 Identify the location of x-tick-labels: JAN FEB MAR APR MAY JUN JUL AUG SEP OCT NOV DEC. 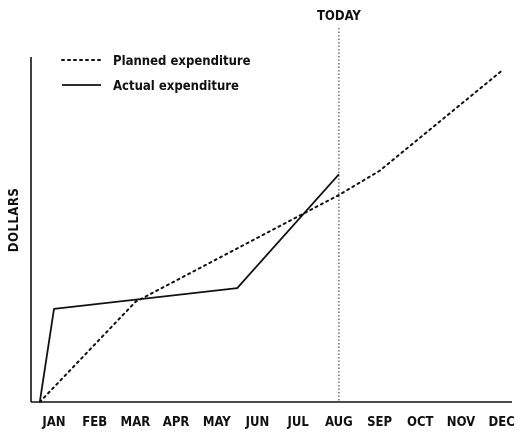
(277, 422).